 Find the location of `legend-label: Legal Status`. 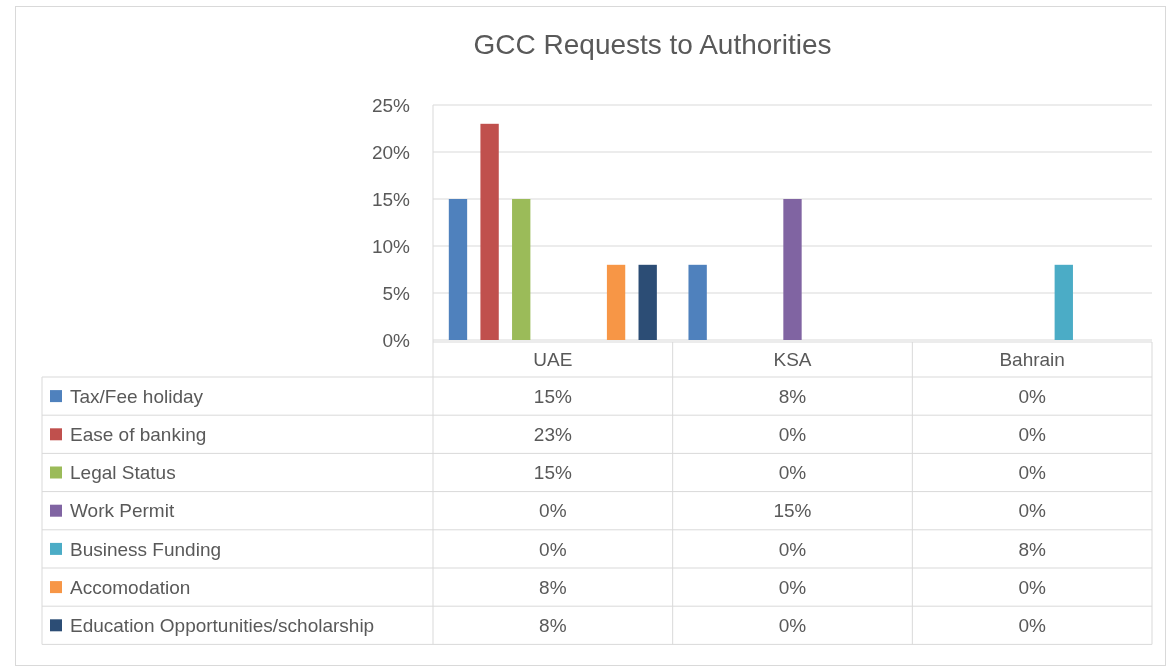

legend-label: Legal Status is located at coordinates (123, 473).